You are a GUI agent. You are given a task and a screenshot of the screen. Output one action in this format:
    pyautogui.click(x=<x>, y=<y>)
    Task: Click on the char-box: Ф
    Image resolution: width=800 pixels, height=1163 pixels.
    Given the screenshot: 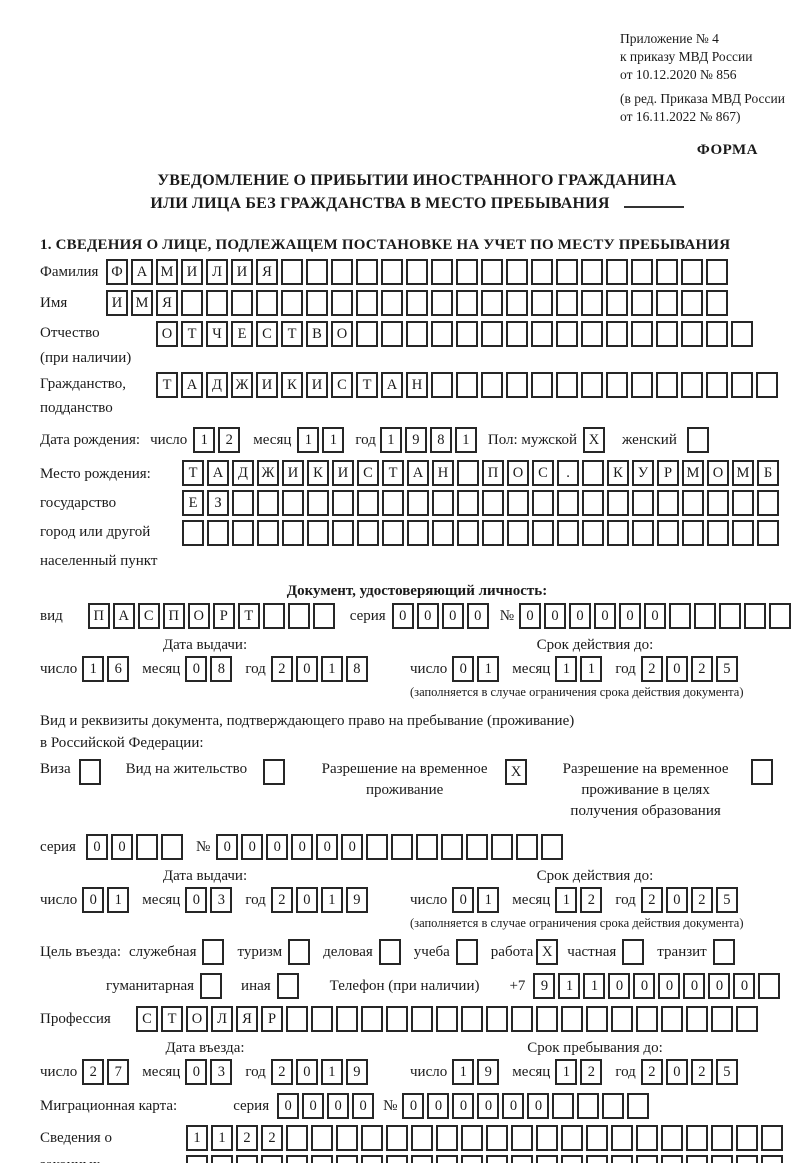 What is the action you would take?
    pyautogui.click(x=117, y=272)
    